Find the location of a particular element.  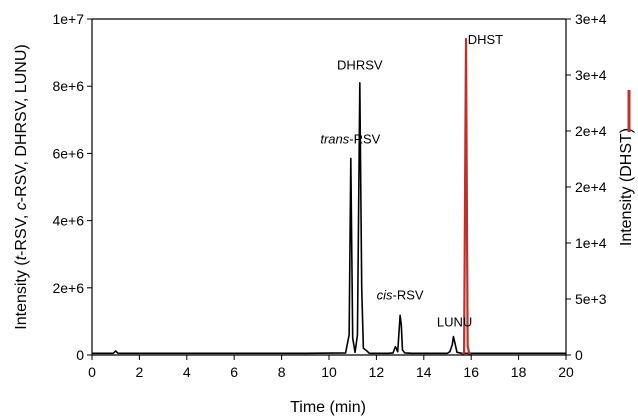

right-y-tick-label: 0 is located at coordinates (579, 355).